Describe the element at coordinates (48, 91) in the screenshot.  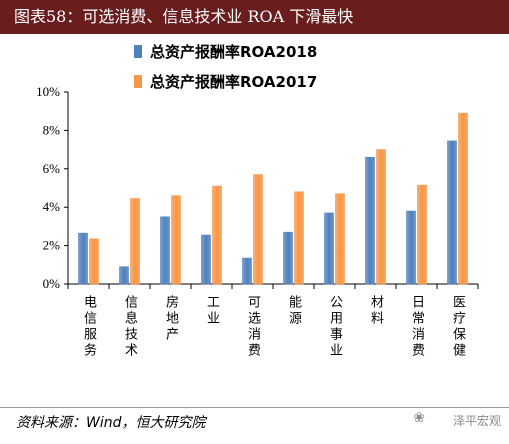
I see `y-tick-label: 10%` at that location.